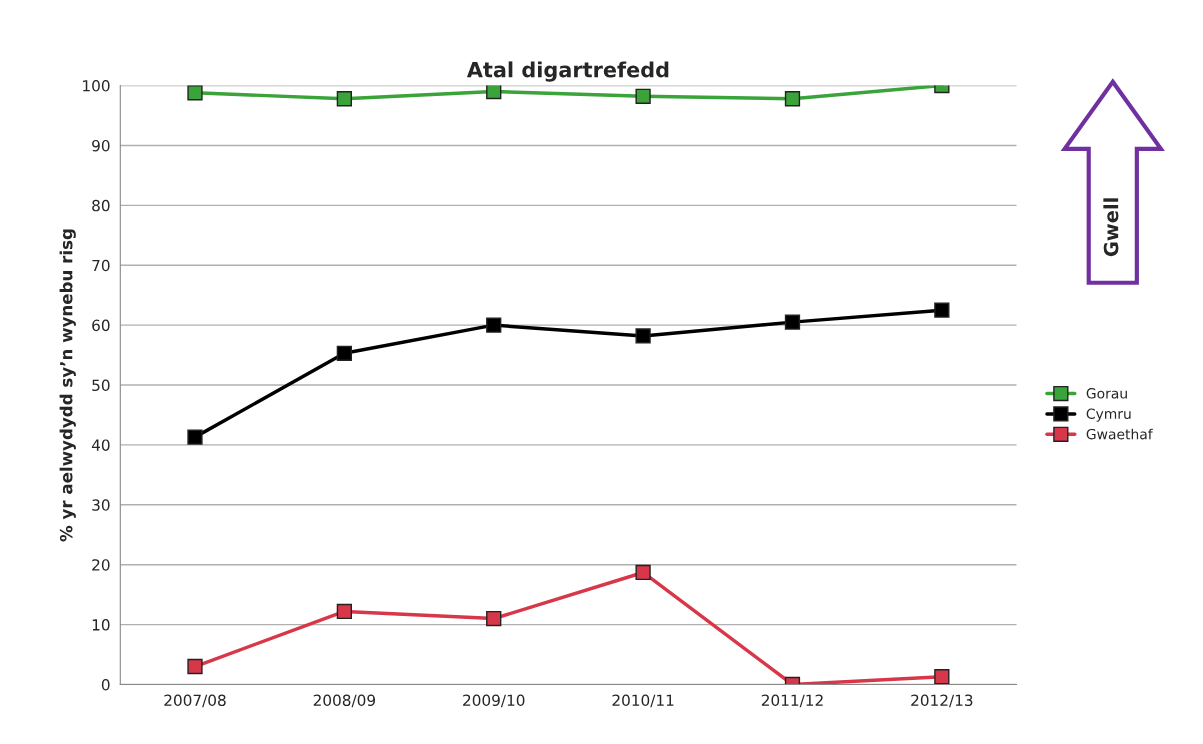 The width and height of the screenshot is (1203, 744). I want to click on y-axis-title: % yr aelwydydd sy’n wynebu risg, so click(67, 385).